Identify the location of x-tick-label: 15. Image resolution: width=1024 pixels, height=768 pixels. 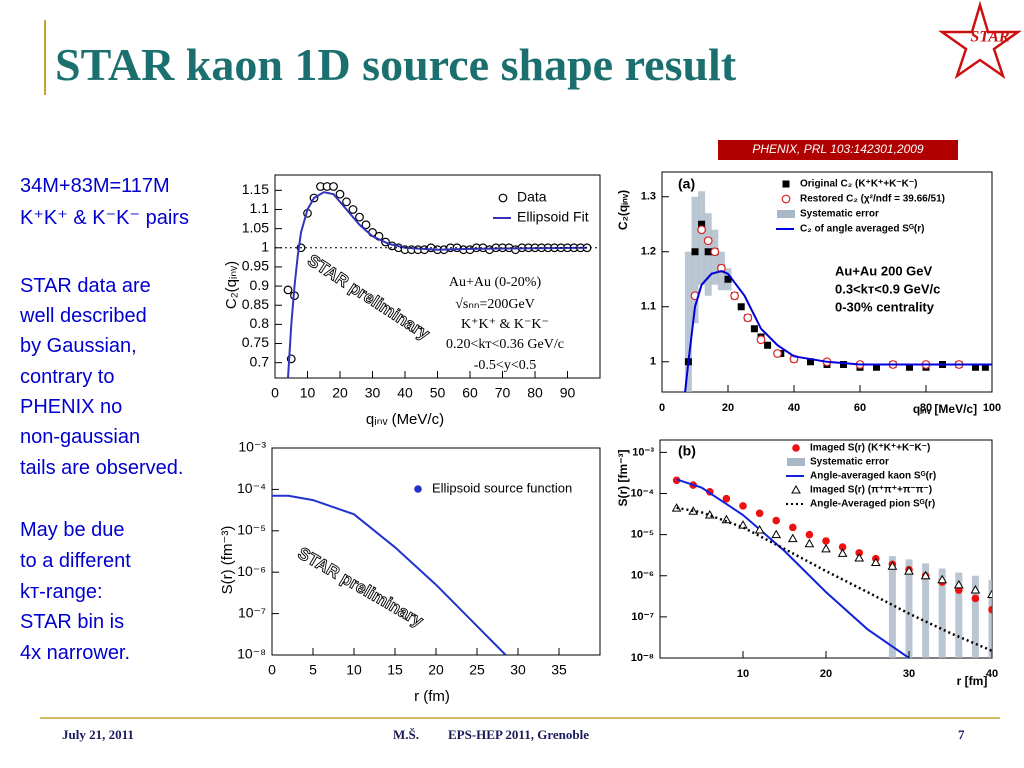
(395, 670).